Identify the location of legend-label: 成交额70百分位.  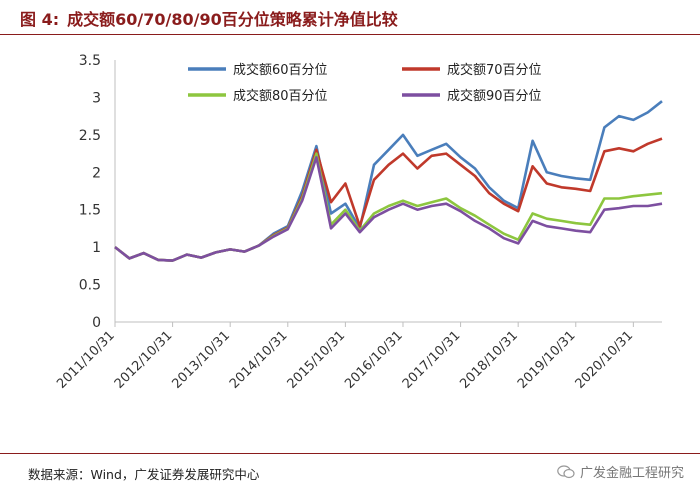
(494, 70).